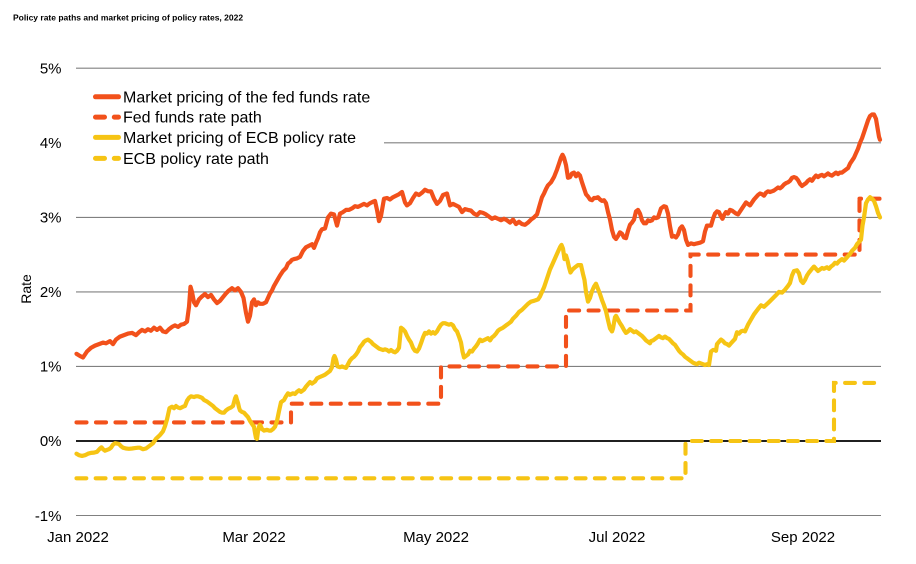  I want to click on svg-text:Market pricing of the fed fund: Market pricing of the fed funds rate, so click(246, 97).